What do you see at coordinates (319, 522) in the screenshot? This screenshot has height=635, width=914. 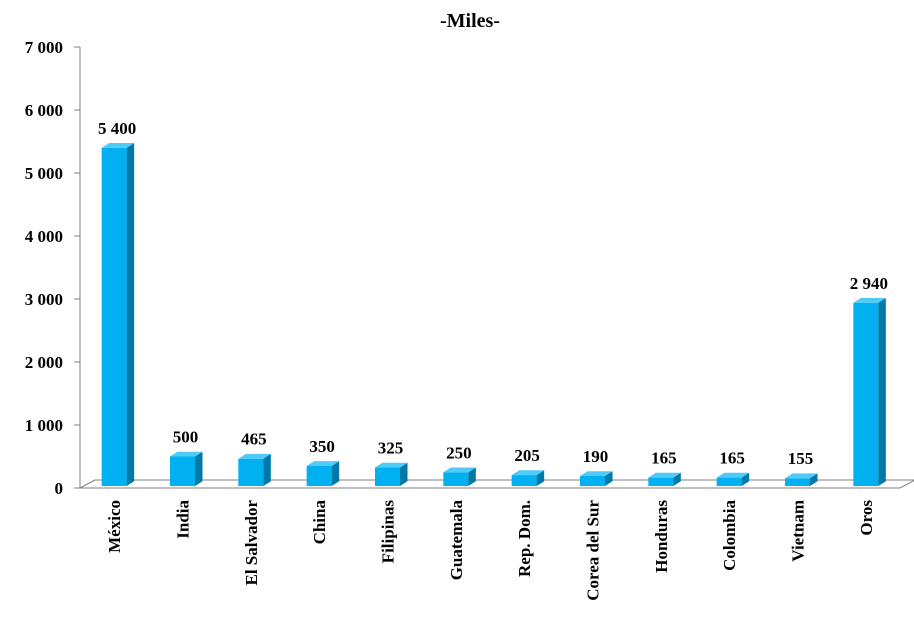 I see `category-label: China` at bounding box center [319, 522].